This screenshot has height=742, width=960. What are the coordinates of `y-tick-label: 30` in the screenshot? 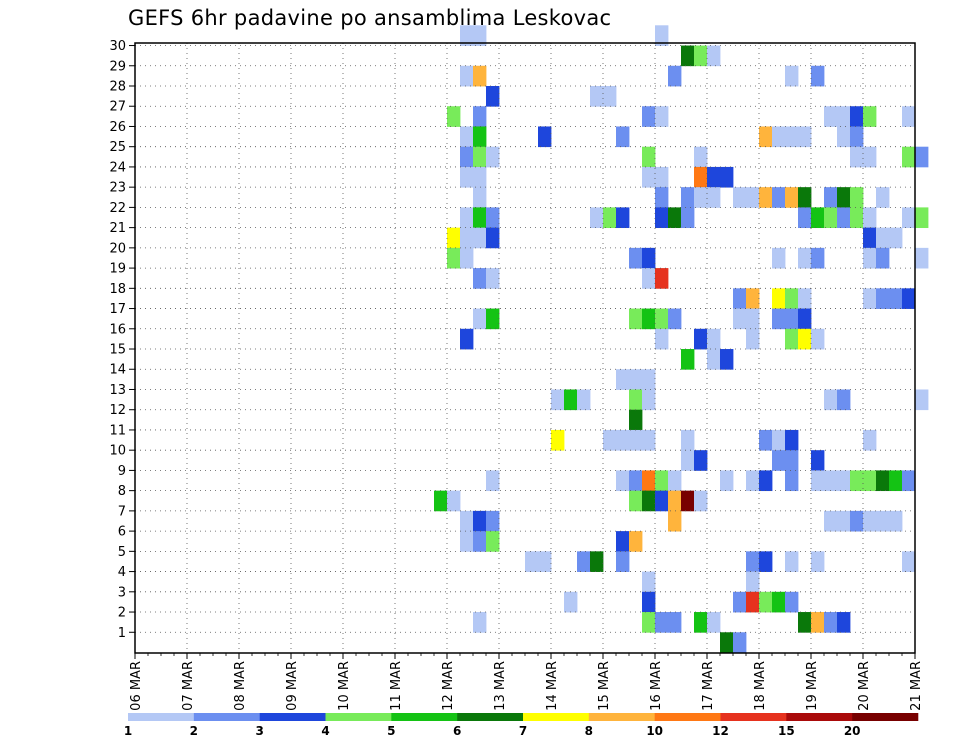 It's located at (117, 46).